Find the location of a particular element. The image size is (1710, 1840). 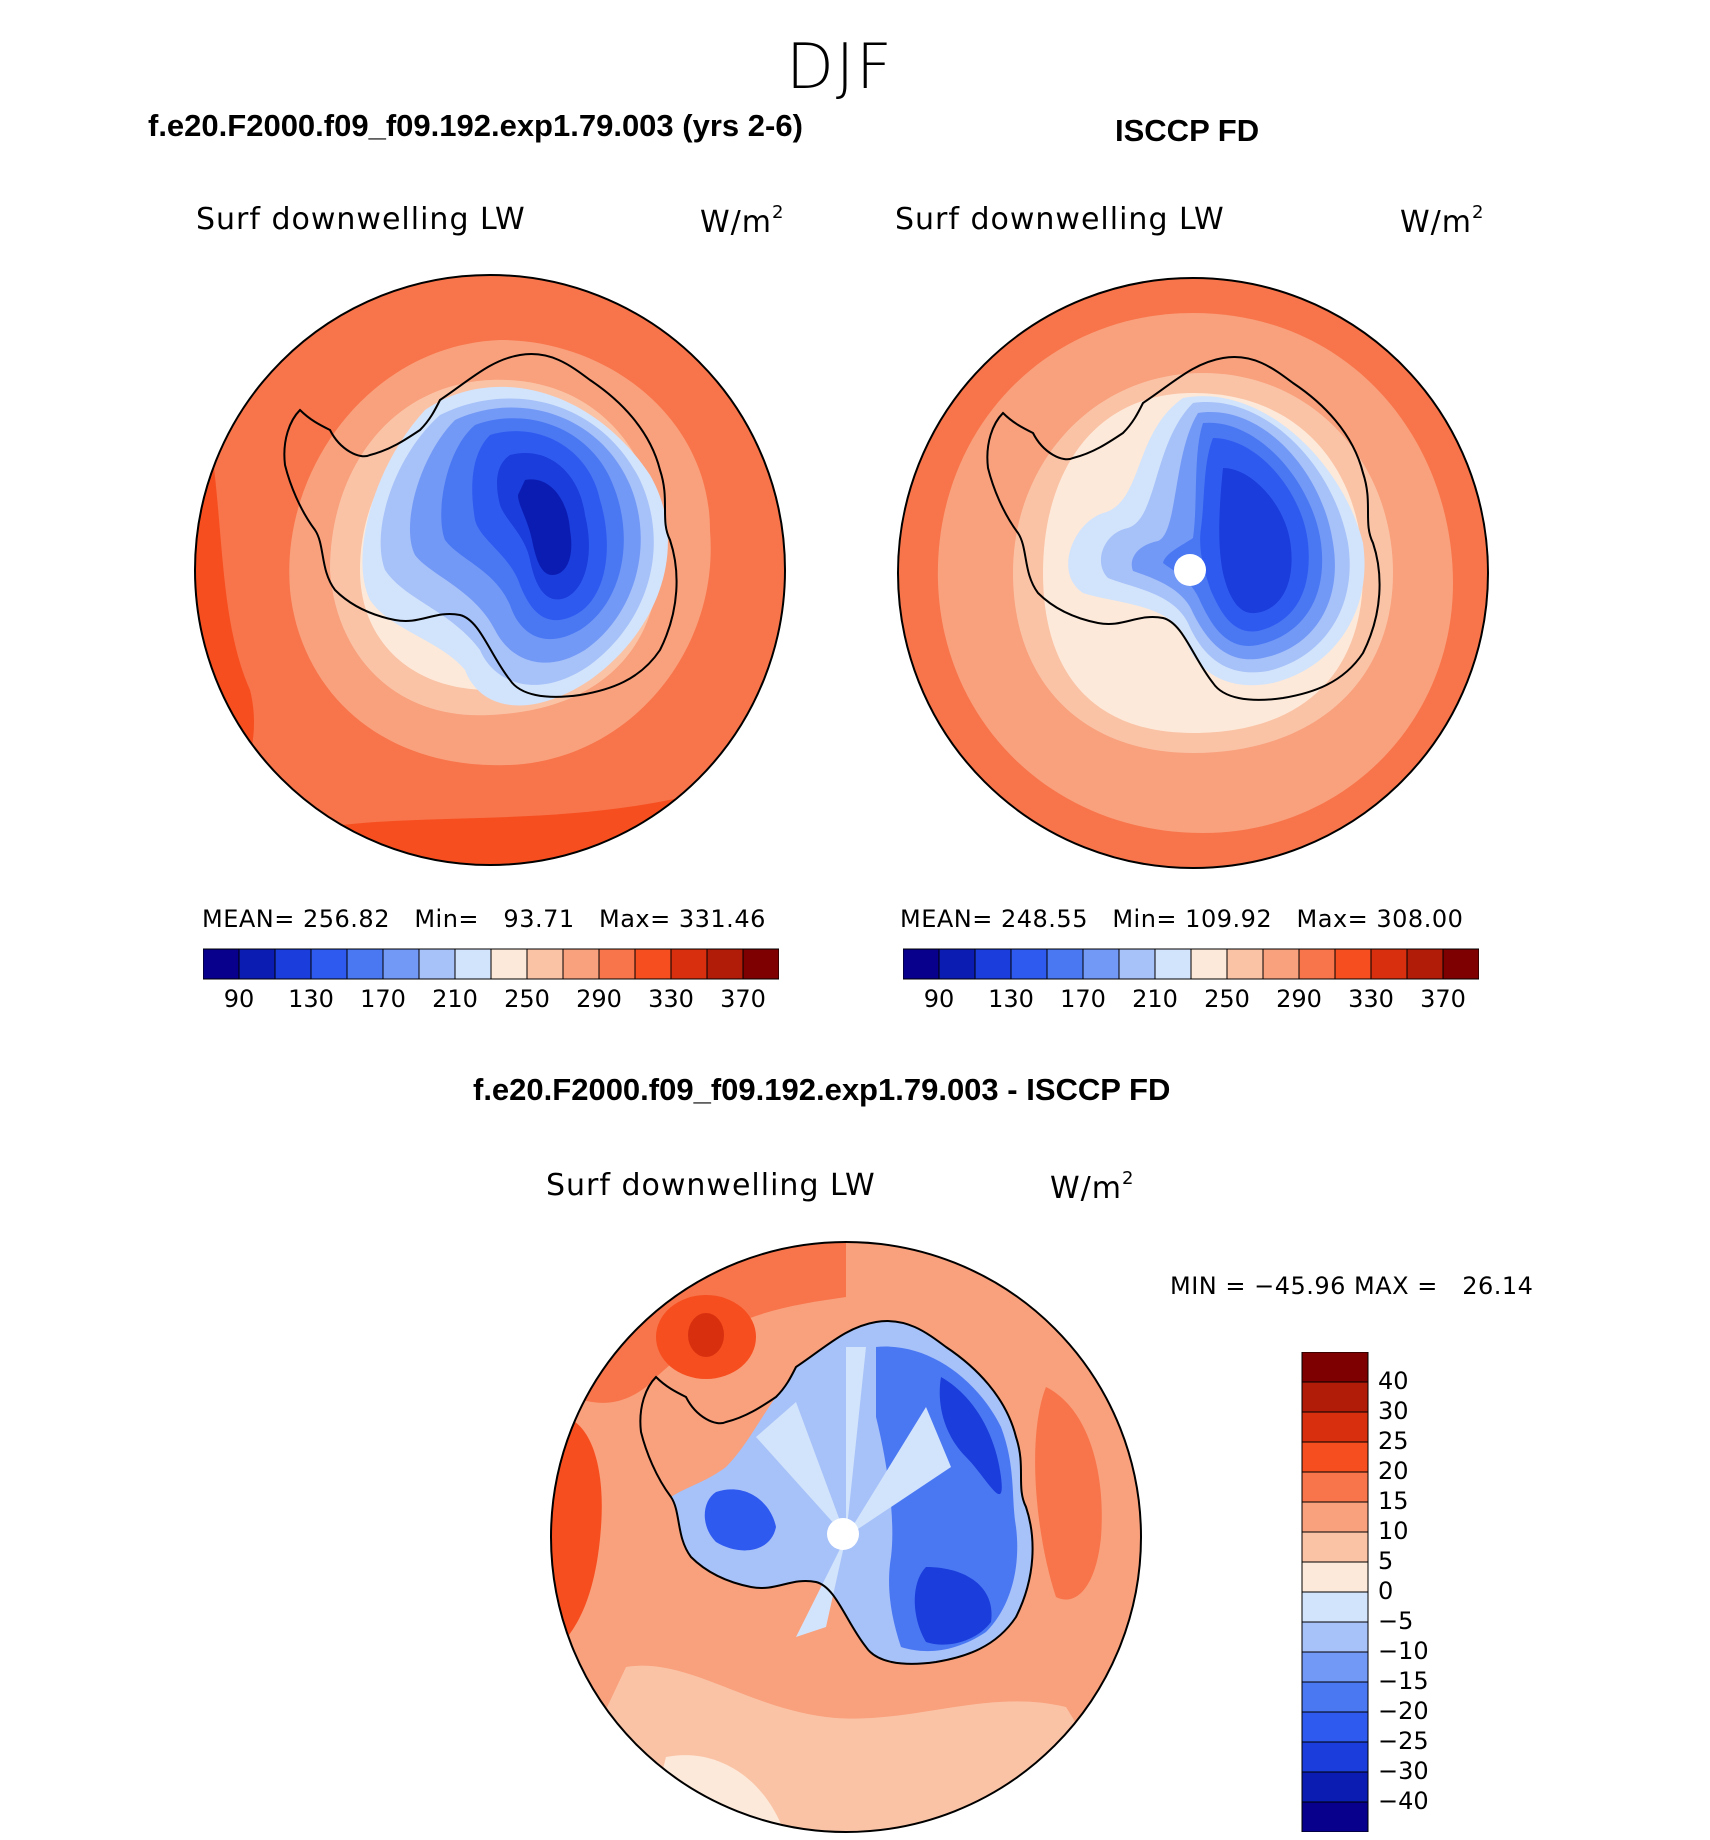

model-colorbar is located at coordinates (491, 964).